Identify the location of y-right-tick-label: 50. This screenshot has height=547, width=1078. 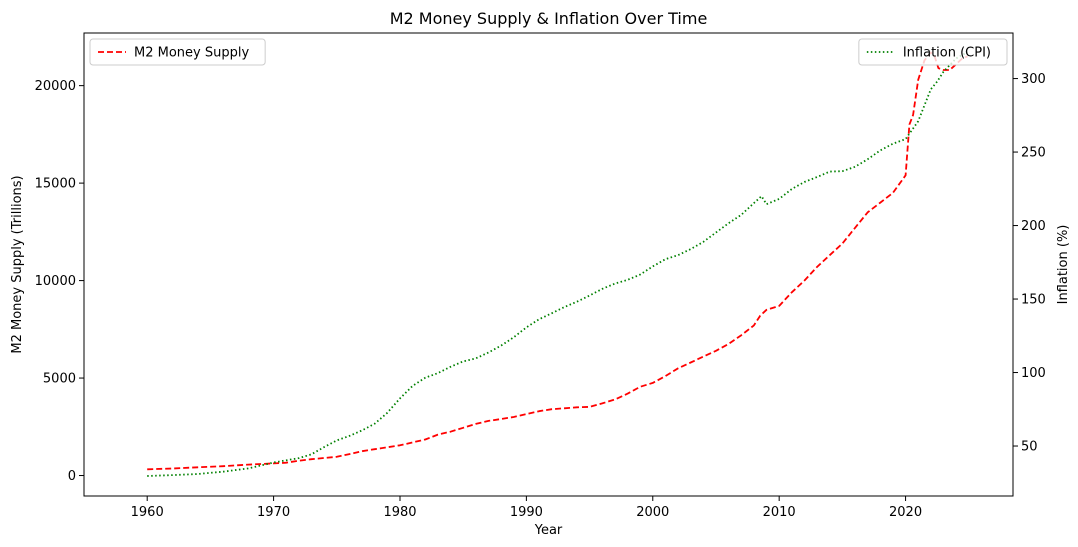
(1029, 447).